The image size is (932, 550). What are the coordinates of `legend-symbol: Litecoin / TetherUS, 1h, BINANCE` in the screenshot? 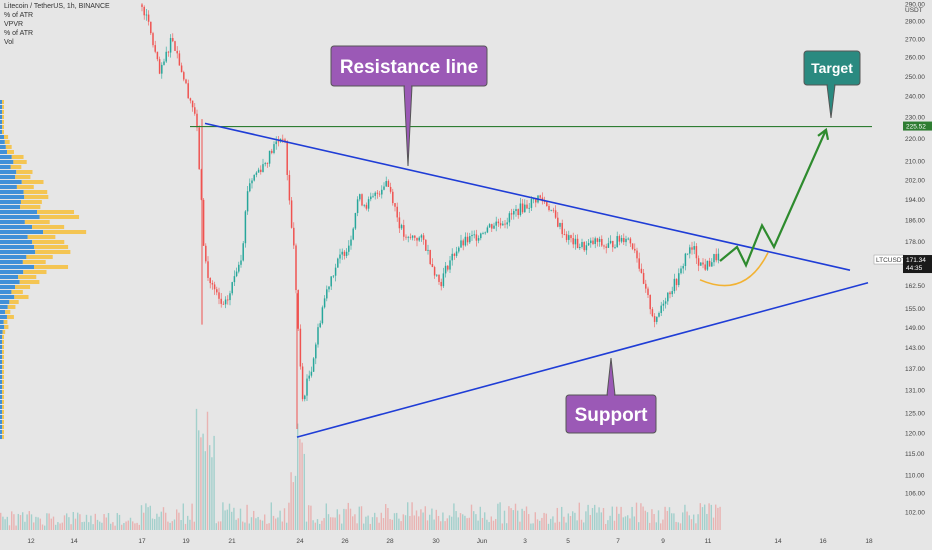 It's located at (57, 6).